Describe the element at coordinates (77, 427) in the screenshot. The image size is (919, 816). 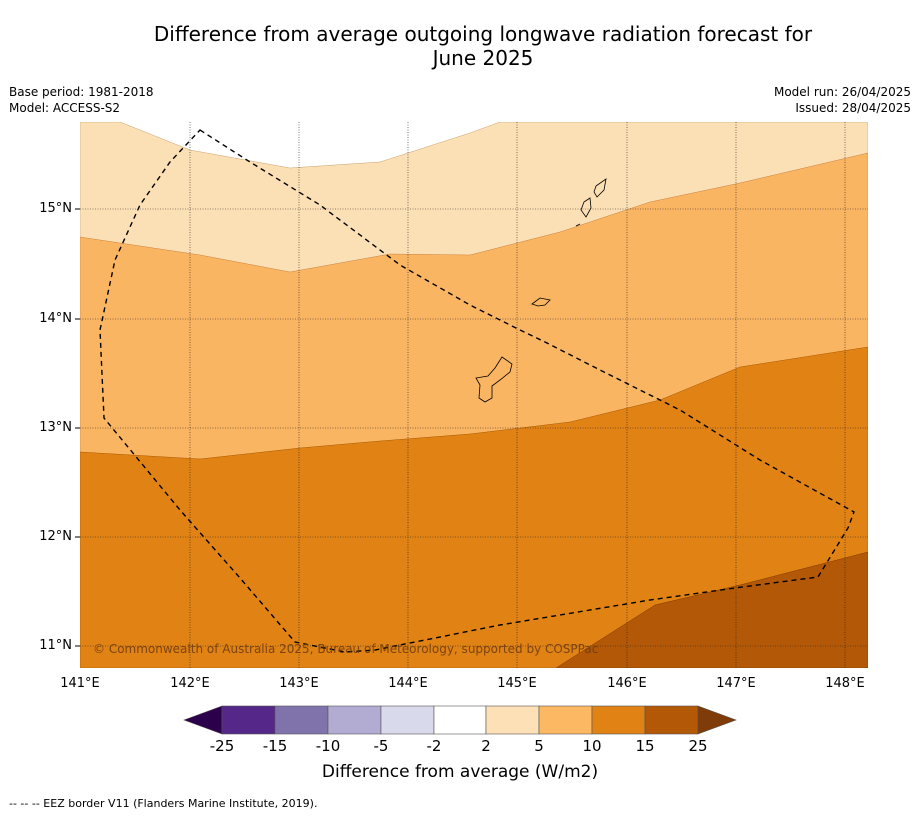
I see `tick-marks` at that location.